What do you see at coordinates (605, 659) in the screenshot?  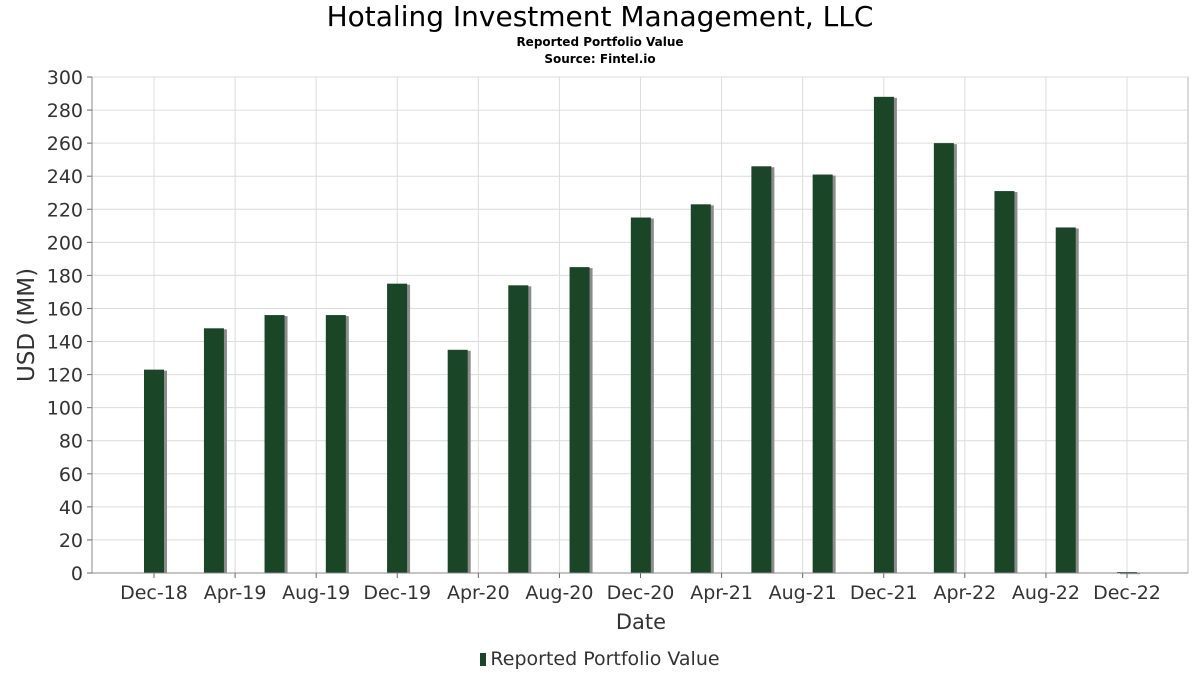 I see `legend-label: Reported Portfolio Value` at bounding box center [605, 659].